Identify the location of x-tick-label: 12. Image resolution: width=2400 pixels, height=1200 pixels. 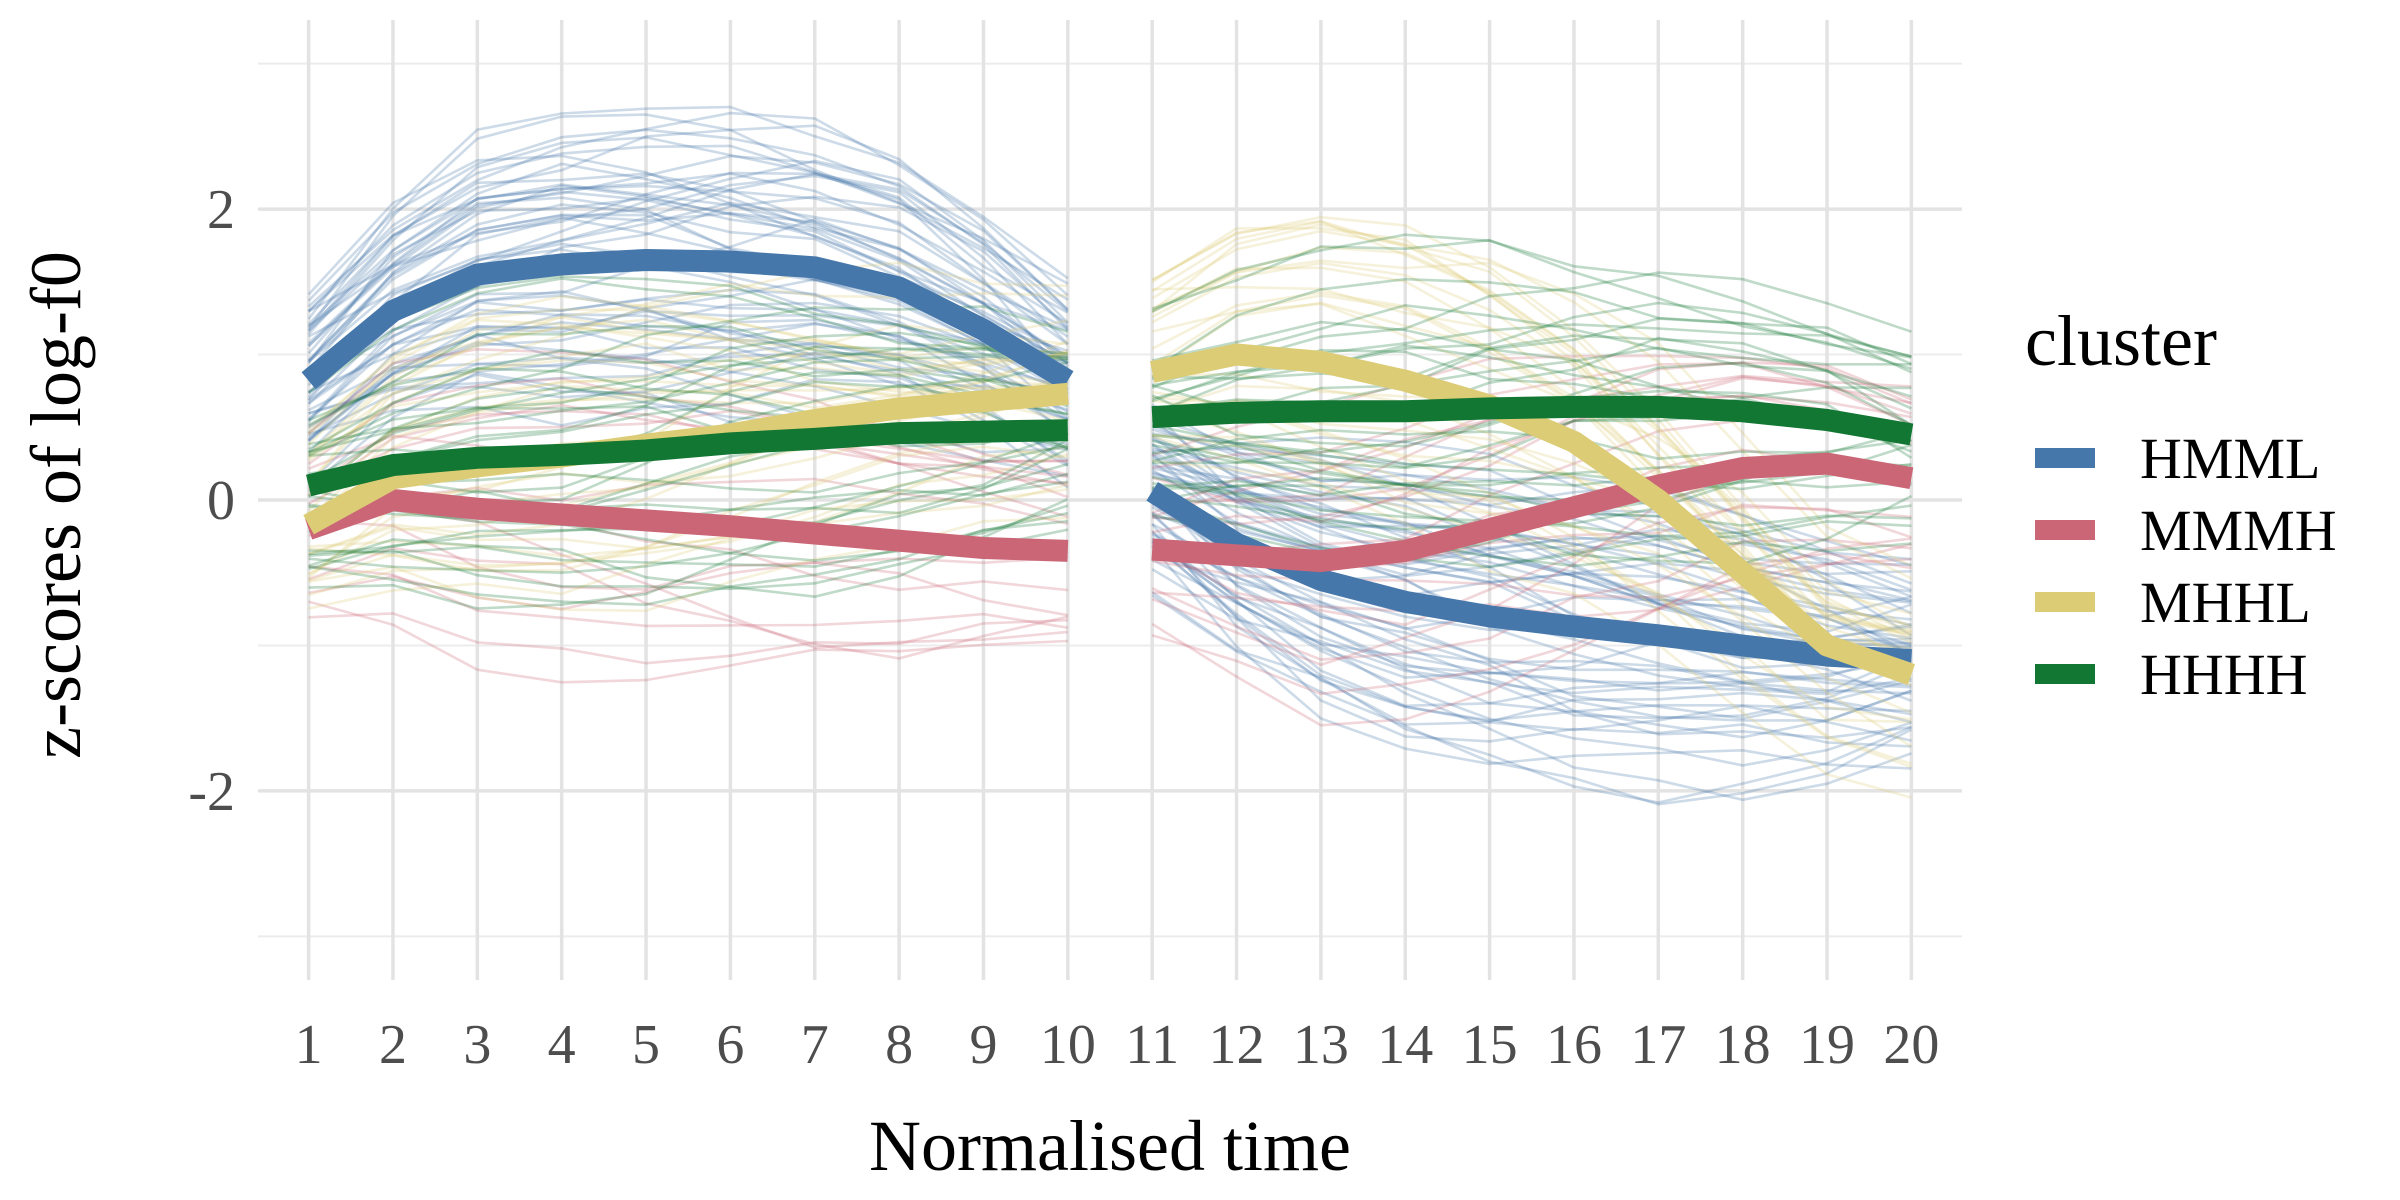
(1237, 1045).